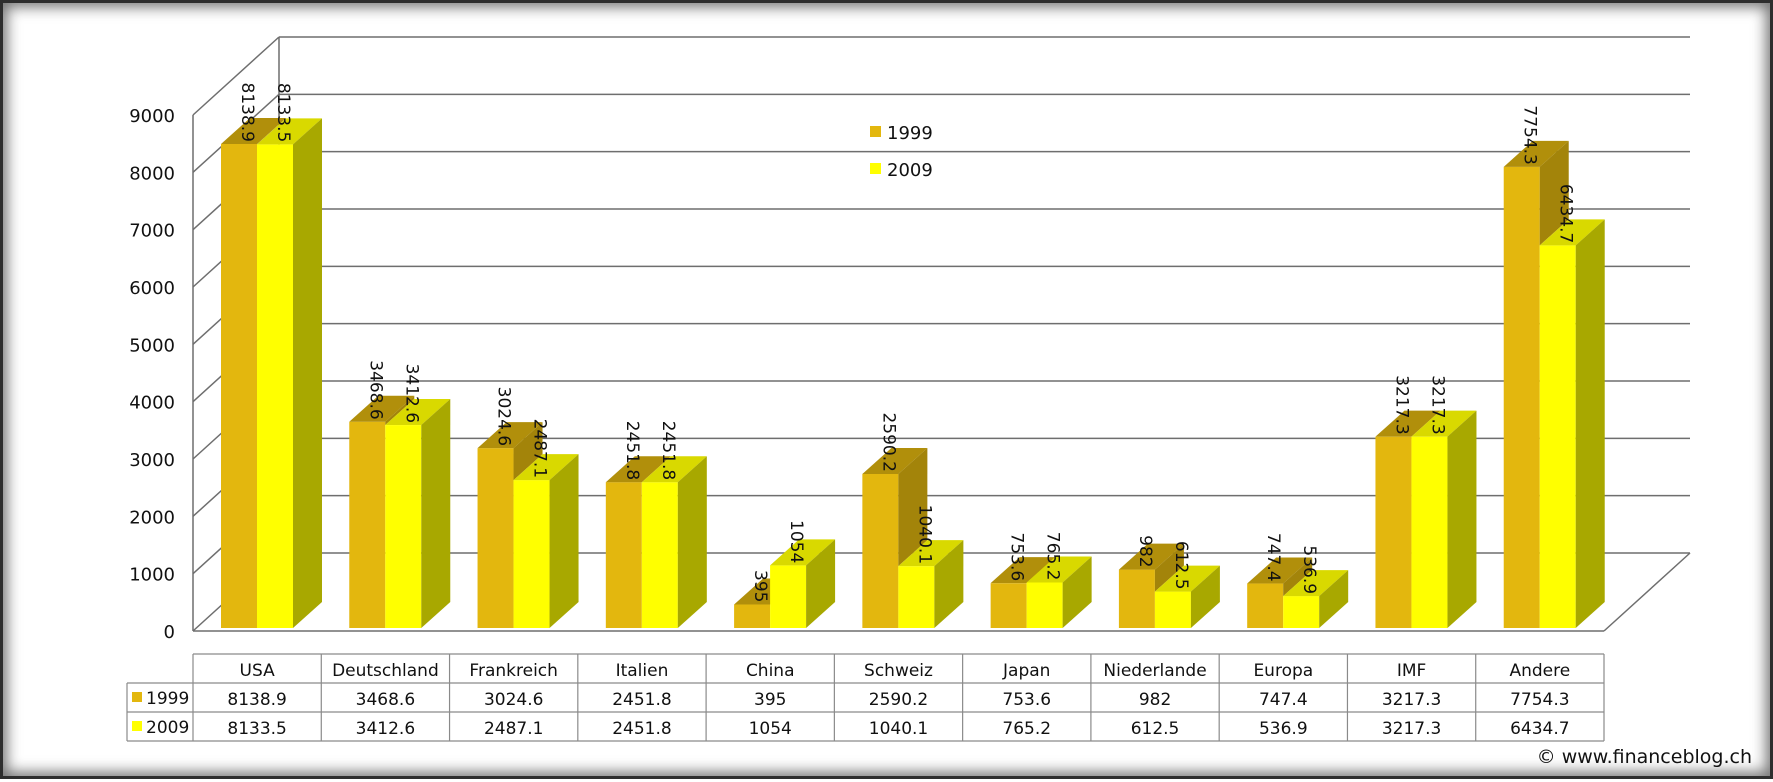 This screenshot has width=1773, height=782. Describe the element at coordinates (642, 671) in the screenshot. I see `x-tick-label: Italien` at that location.